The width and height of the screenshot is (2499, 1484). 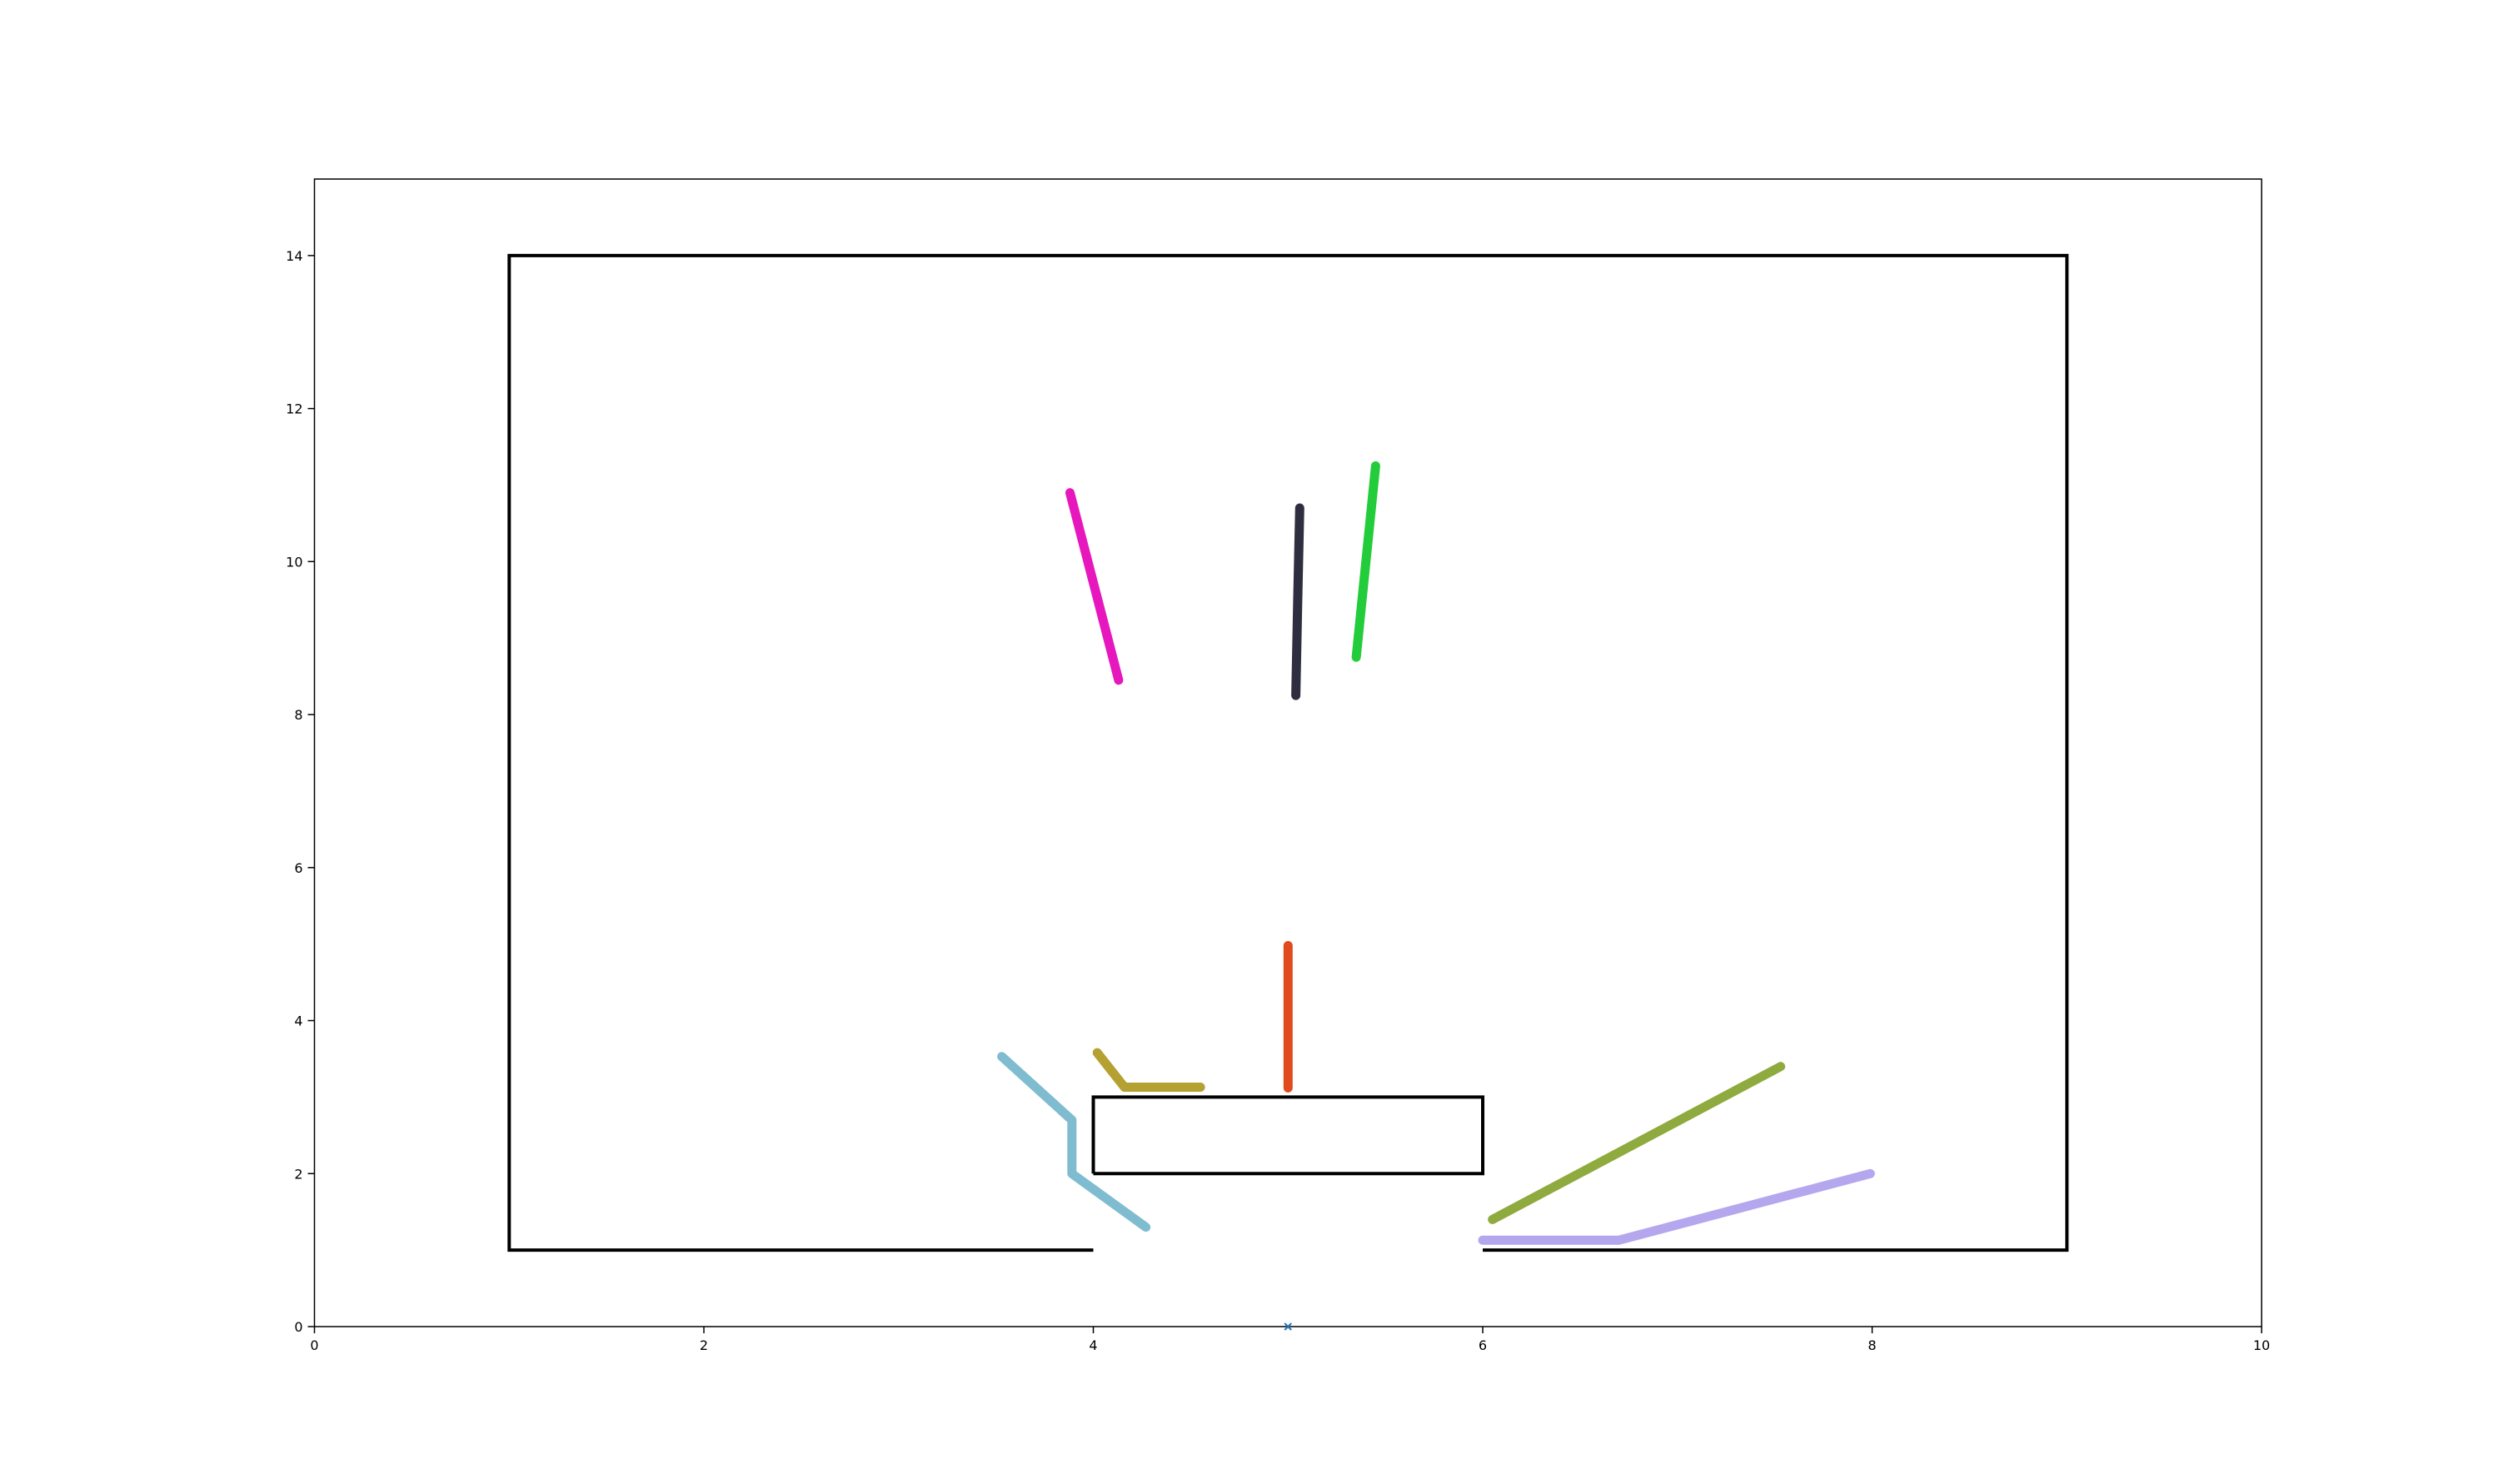 What do you see at coordinates (298, 1174) in the screenshot?
I see `y-tick-label: 2` at bounding box center [298, 1174].